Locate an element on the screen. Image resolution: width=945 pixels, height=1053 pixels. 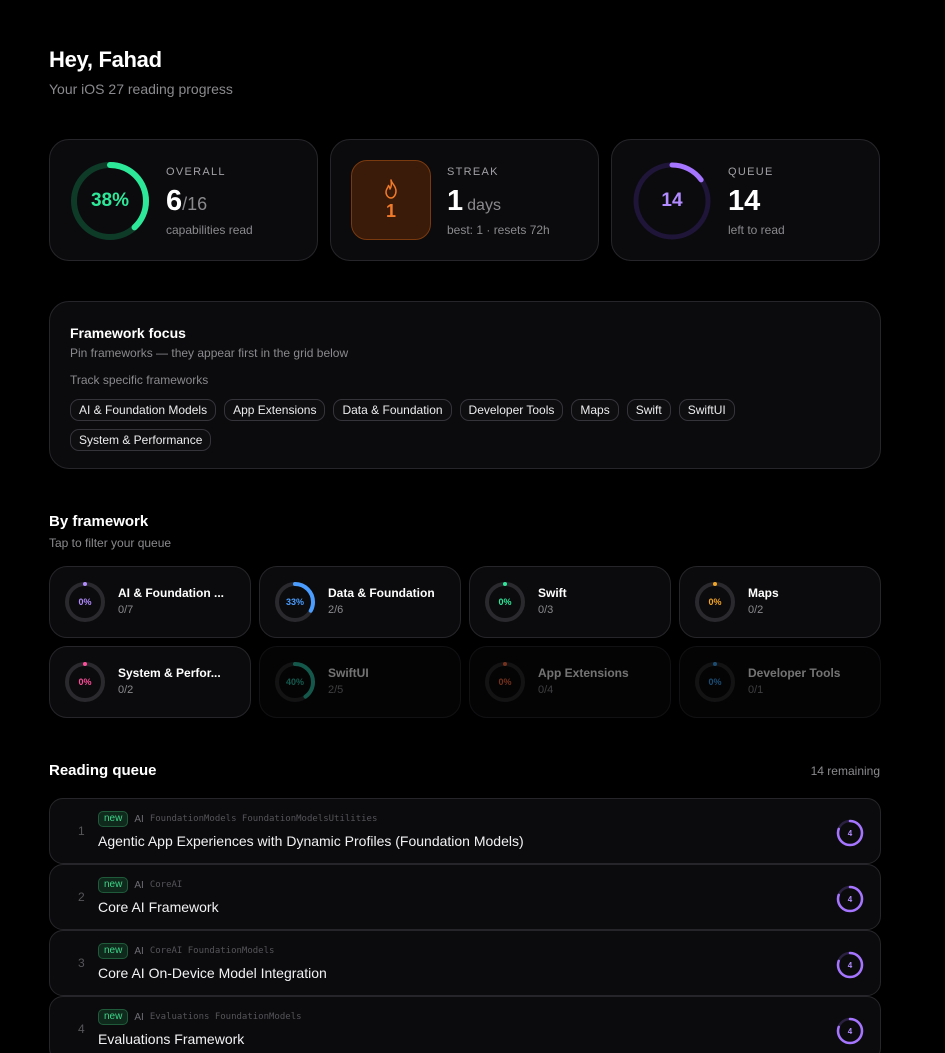
framework-name: SwiftUI is located at coordinates (348, 673).